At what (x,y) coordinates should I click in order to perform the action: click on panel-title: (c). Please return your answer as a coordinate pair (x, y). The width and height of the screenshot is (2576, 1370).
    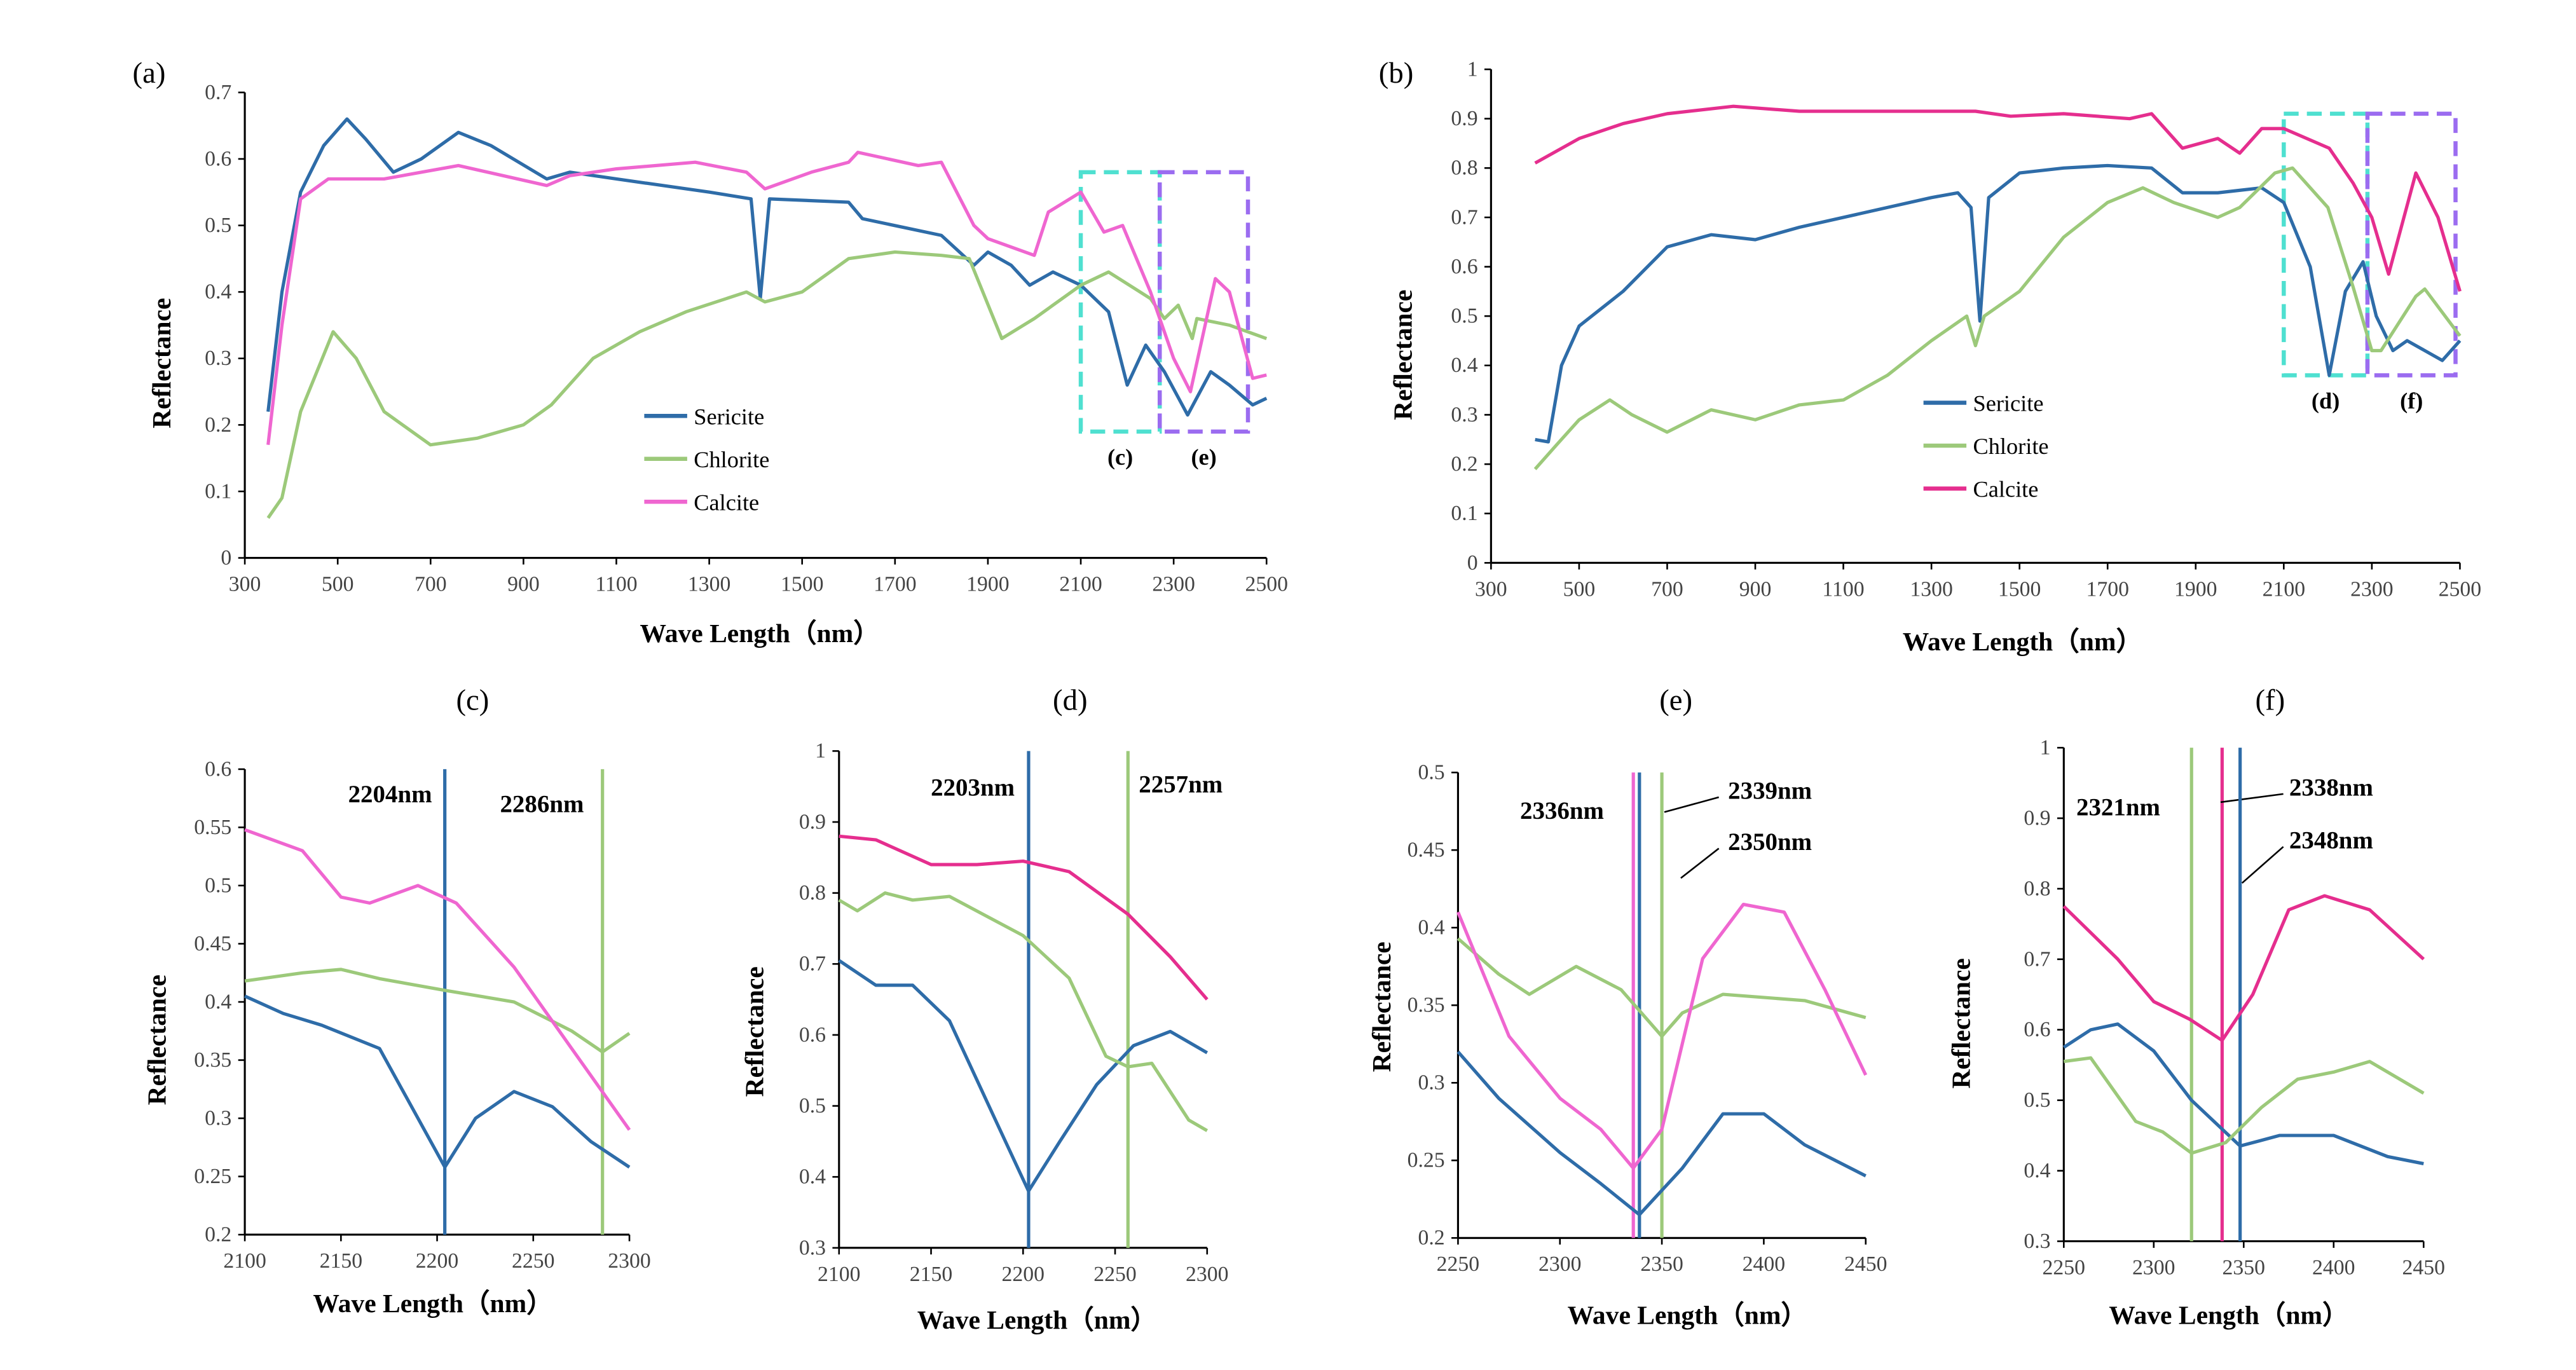
    Looking at the image, I should click on (472, 699).